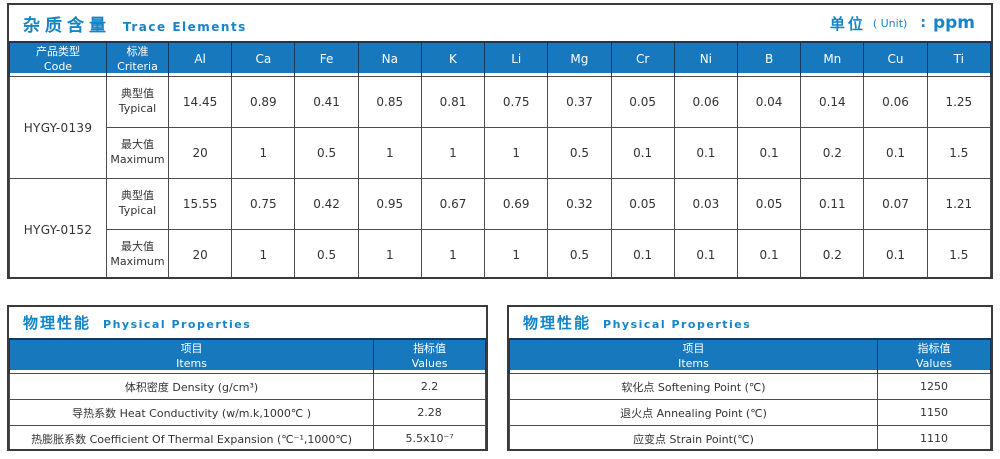  What do you see at coordinates (58, 66) in the screenshot?
I see `column-header-code-en: Code` at bounding box center [58, 66].